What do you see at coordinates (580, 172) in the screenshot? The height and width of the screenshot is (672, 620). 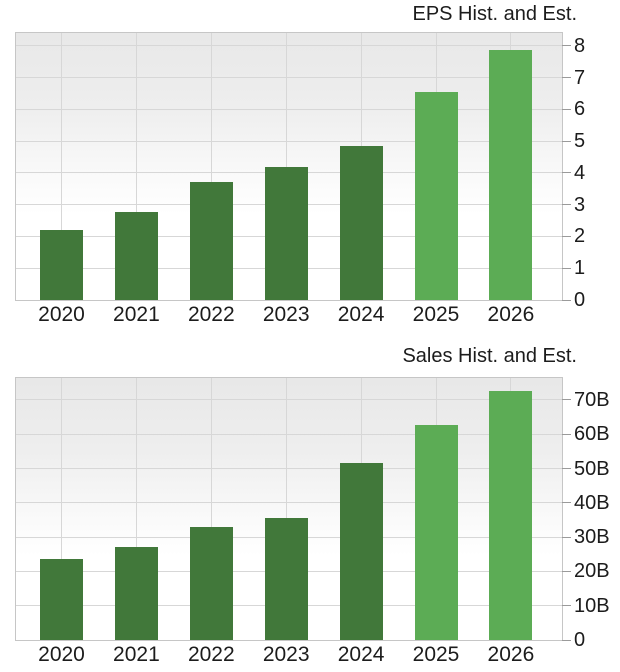 I see `y-tick-label: 4` at bounding box center [580, 172].